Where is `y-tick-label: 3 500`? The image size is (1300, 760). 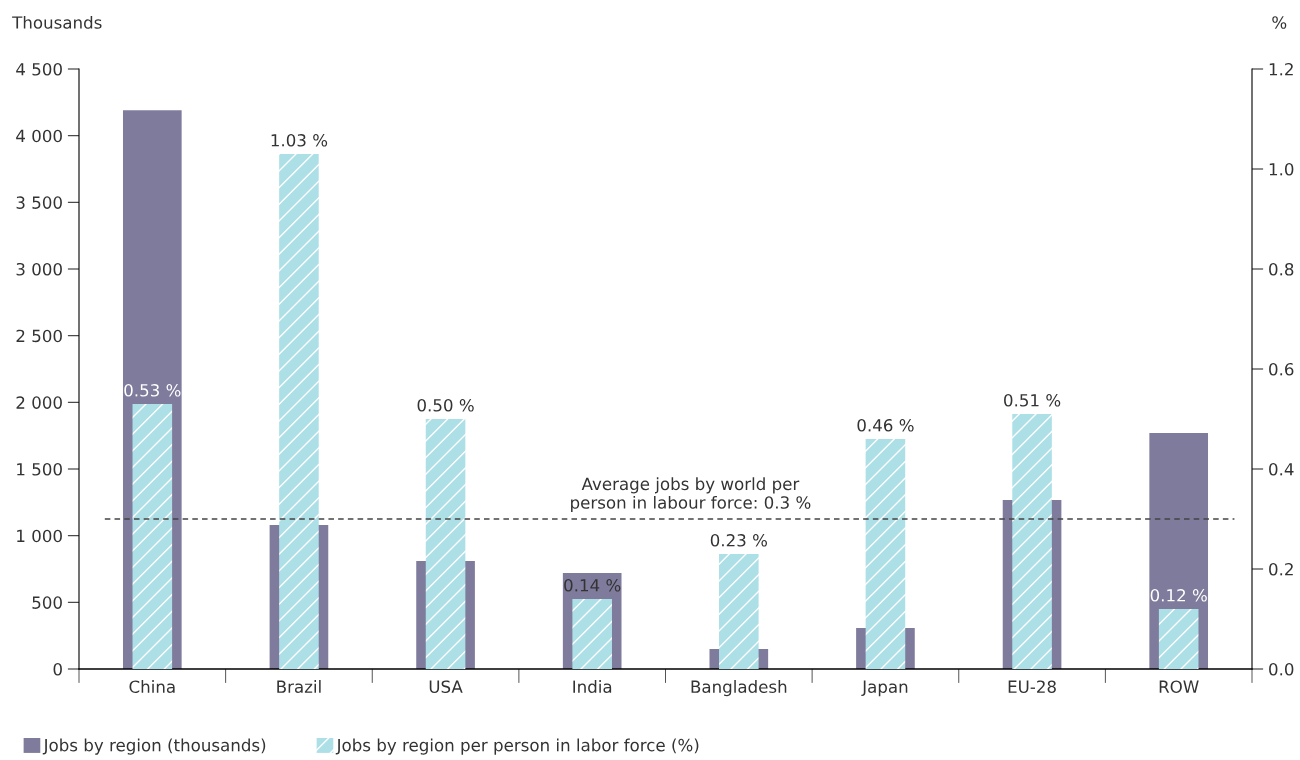 y-tick-label: 3 500 is located at coordinates (39, 202).